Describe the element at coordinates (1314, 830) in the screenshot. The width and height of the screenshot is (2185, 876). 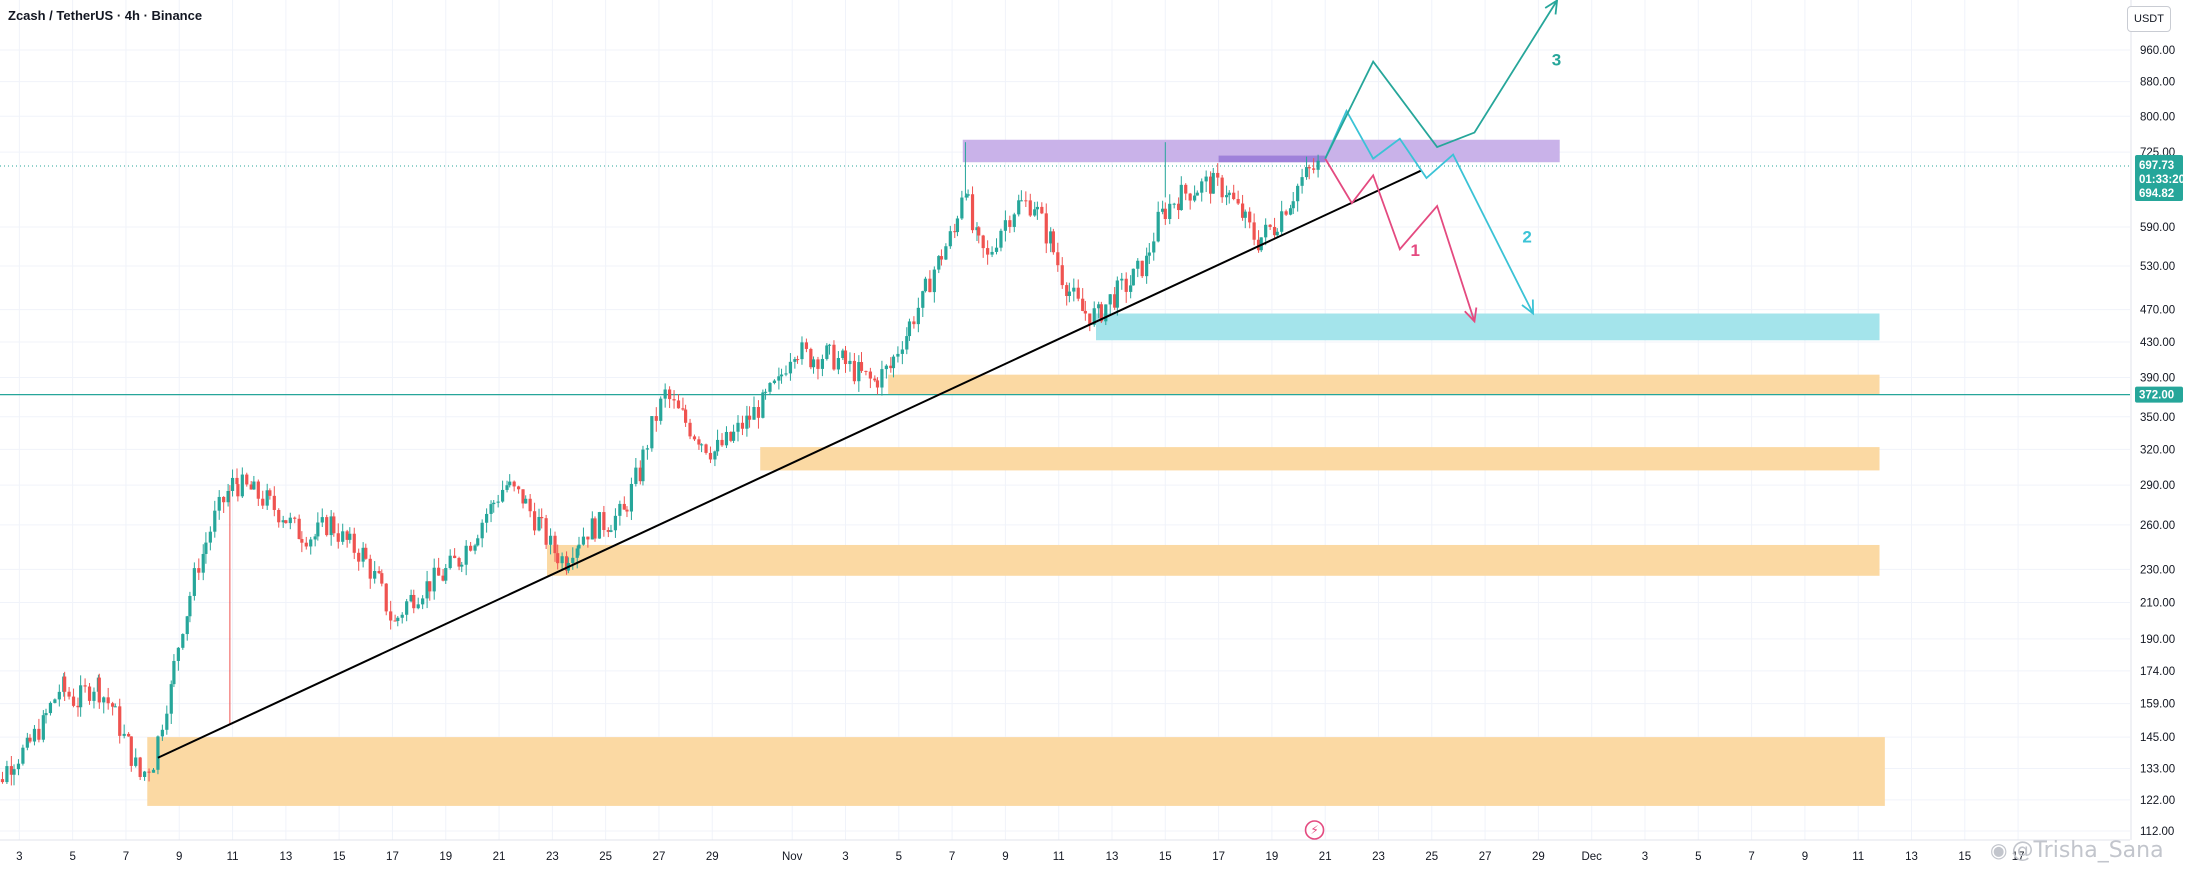
I see `lightning-marker-icon` at that location.